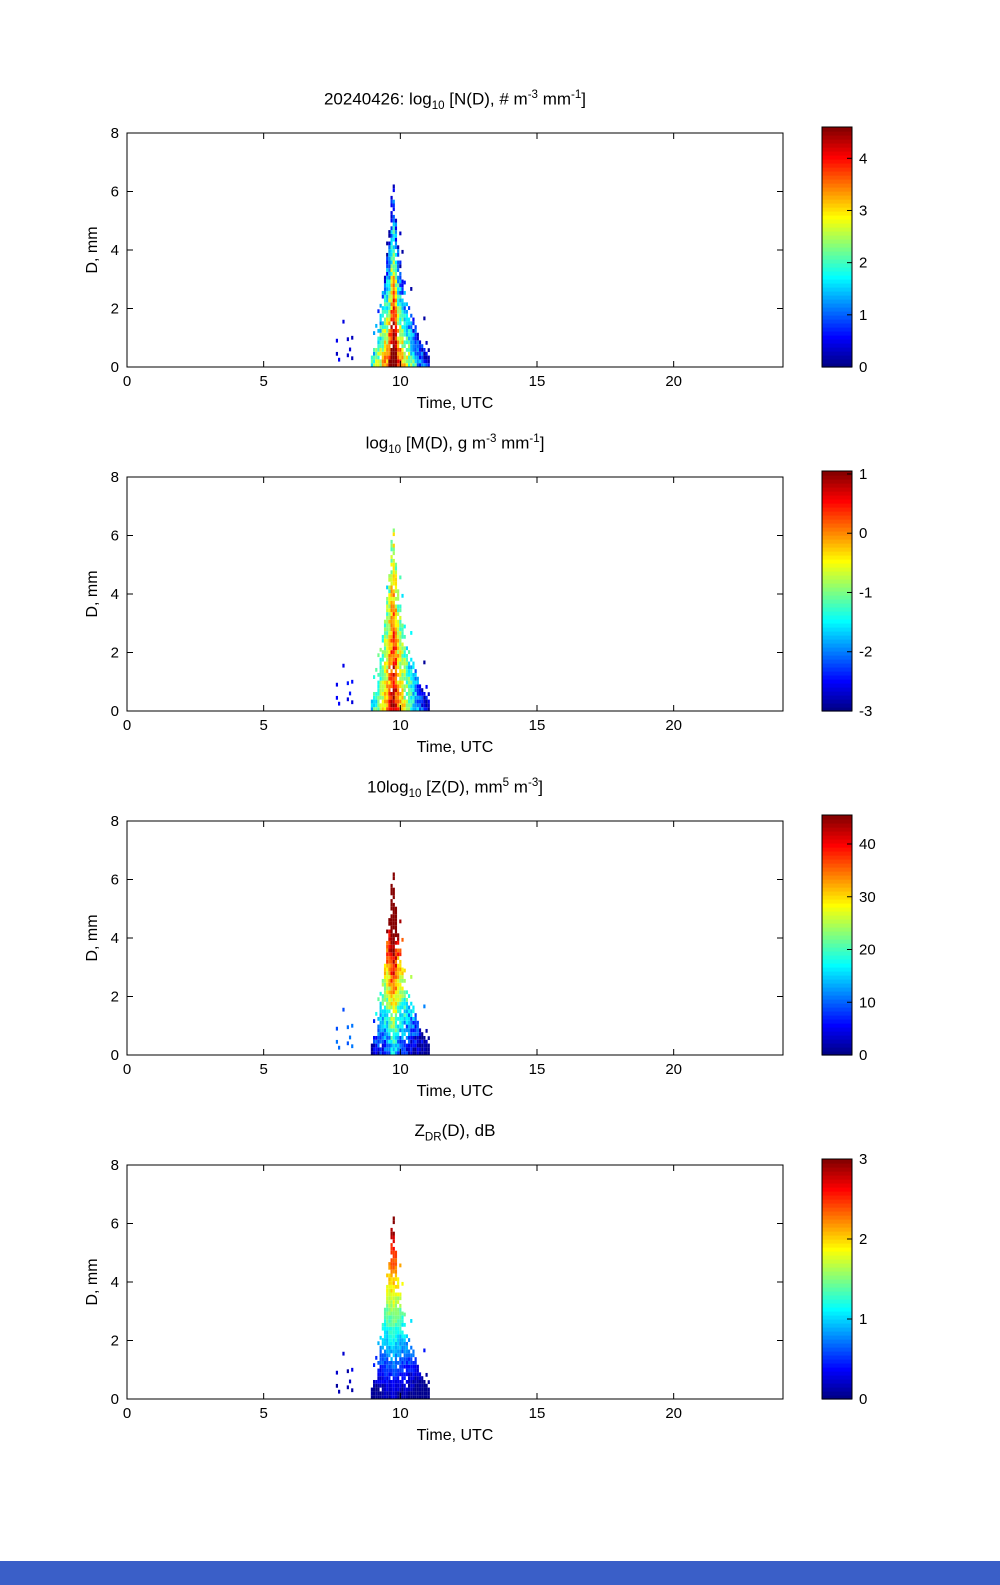 The image size is (1000, 1585). I want to click on panel-md-title: log10 [M(D), g m-3 mm-1], so click(455, 444).